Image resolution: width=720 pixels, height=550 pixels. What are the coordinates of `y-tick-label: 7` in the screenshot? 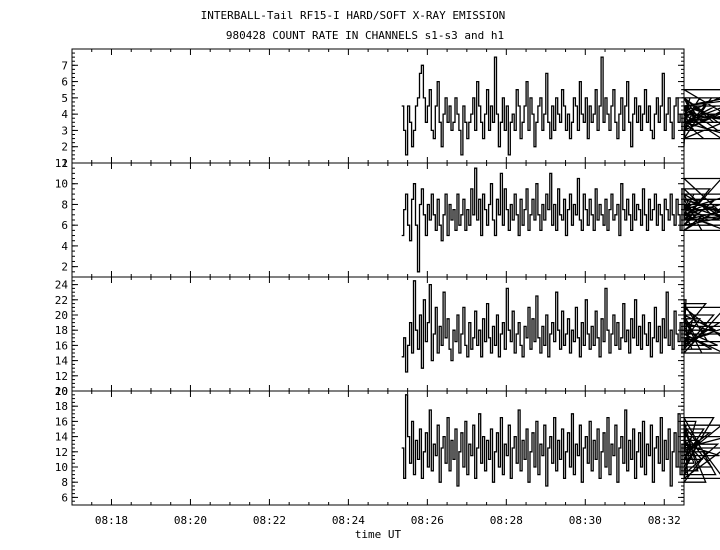 It's located at (64, 65).